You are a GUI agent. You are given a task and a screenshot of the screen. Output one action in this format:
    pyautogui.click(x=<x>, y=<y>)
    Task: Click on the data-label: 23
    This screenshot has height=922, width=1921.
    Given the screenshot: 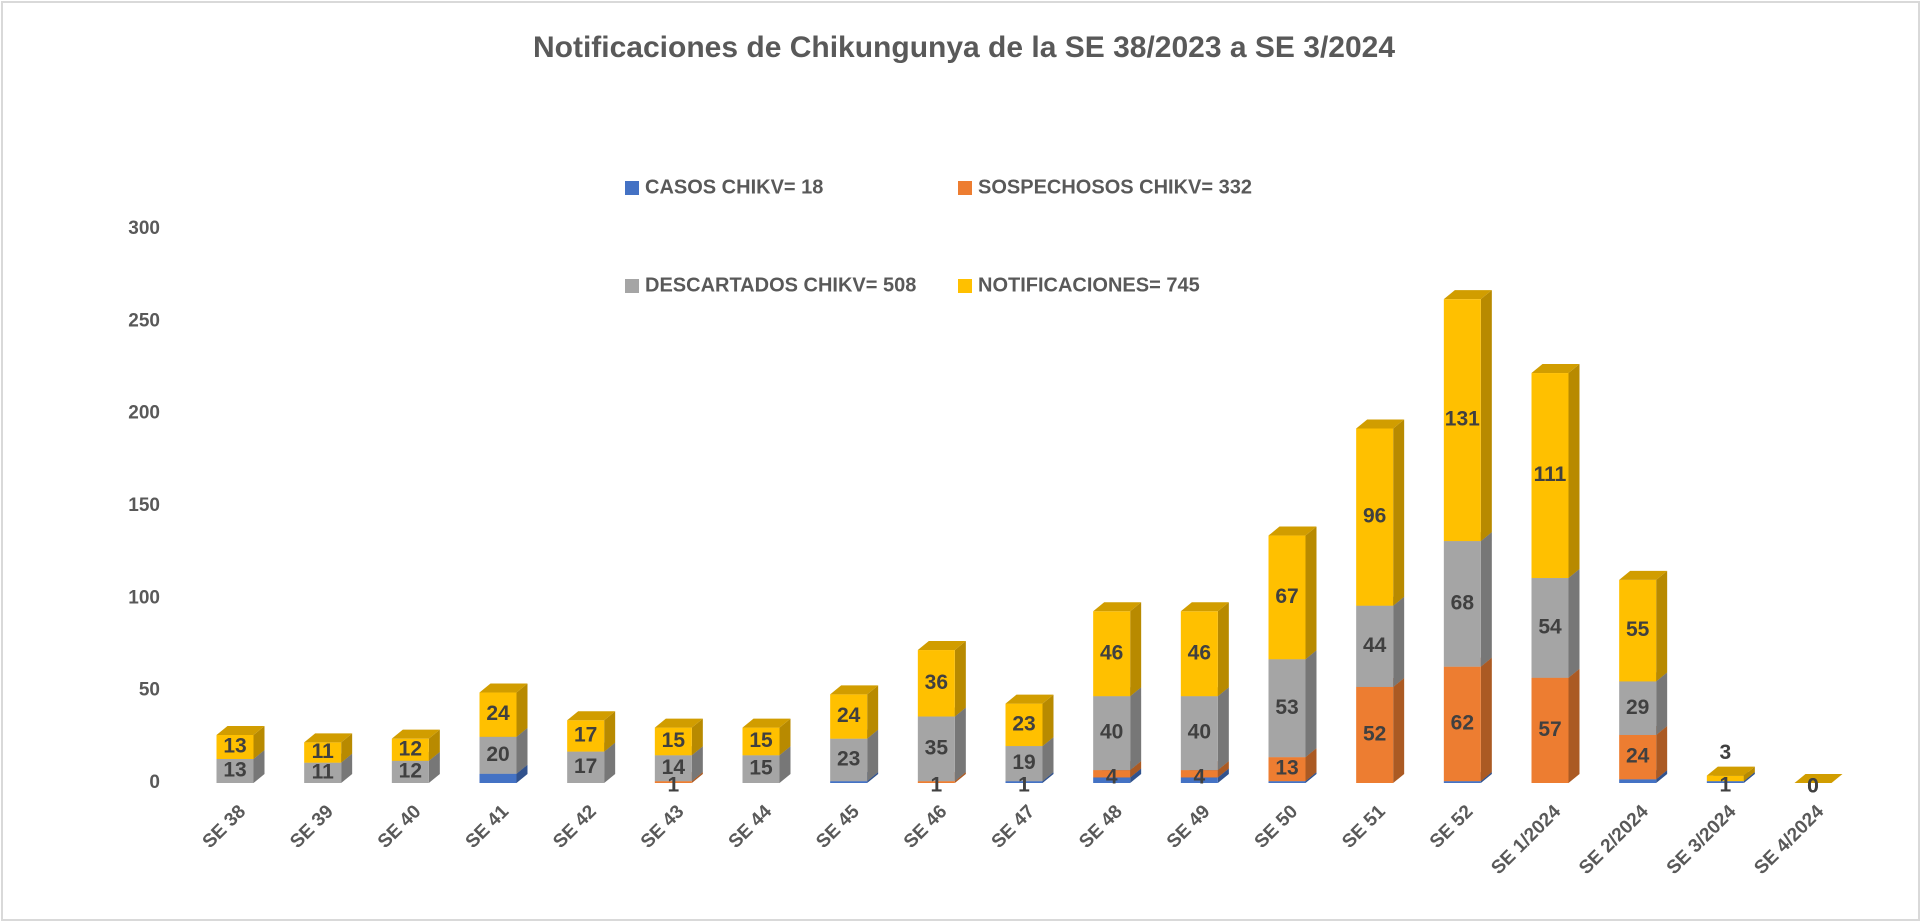 What is the action you would take?
    pyautogui.click(x=1023, y=723)
    